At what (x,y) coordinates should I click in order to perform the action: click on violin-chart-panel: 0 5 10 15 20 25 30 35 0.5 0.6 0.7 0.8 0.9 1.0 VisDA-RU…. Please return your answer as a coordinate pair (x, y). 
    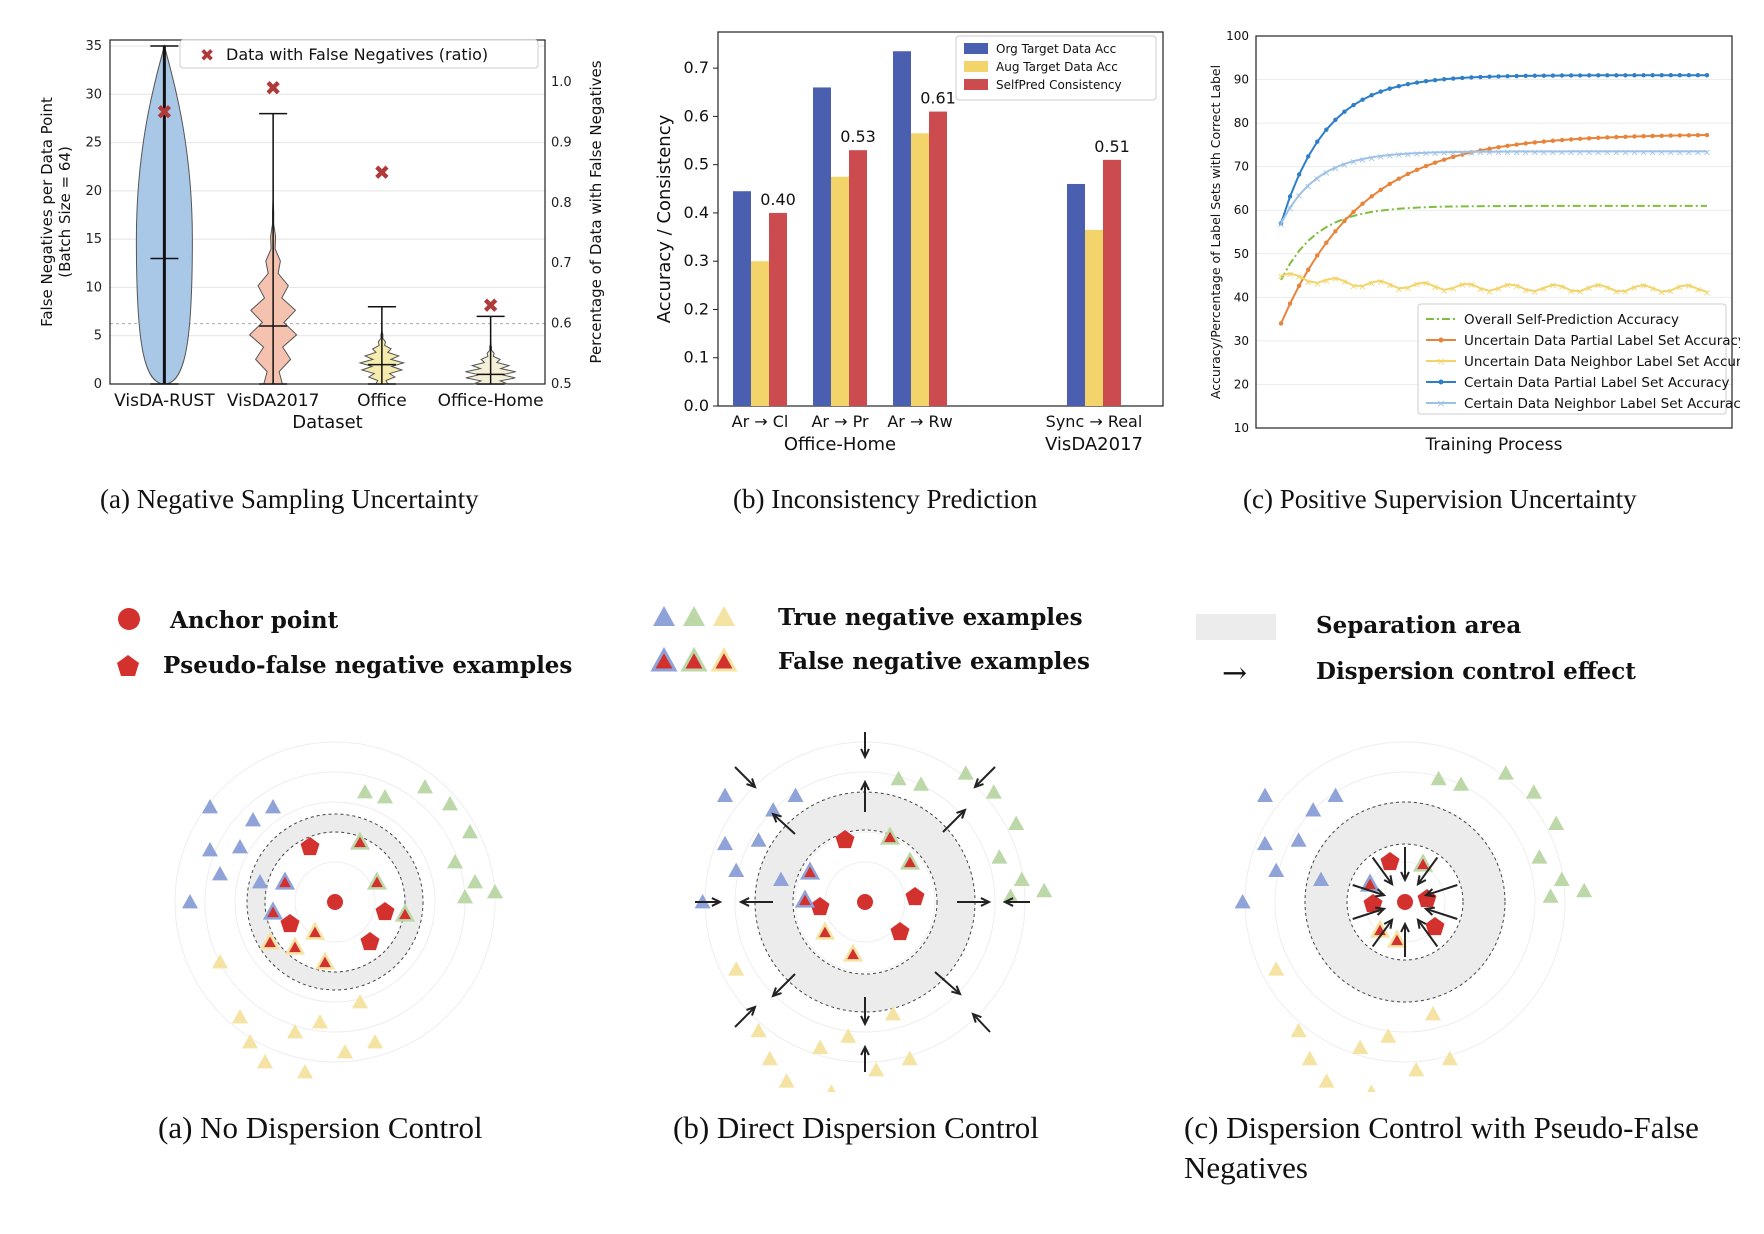
    Looking at the image, I should click on (320, 242).